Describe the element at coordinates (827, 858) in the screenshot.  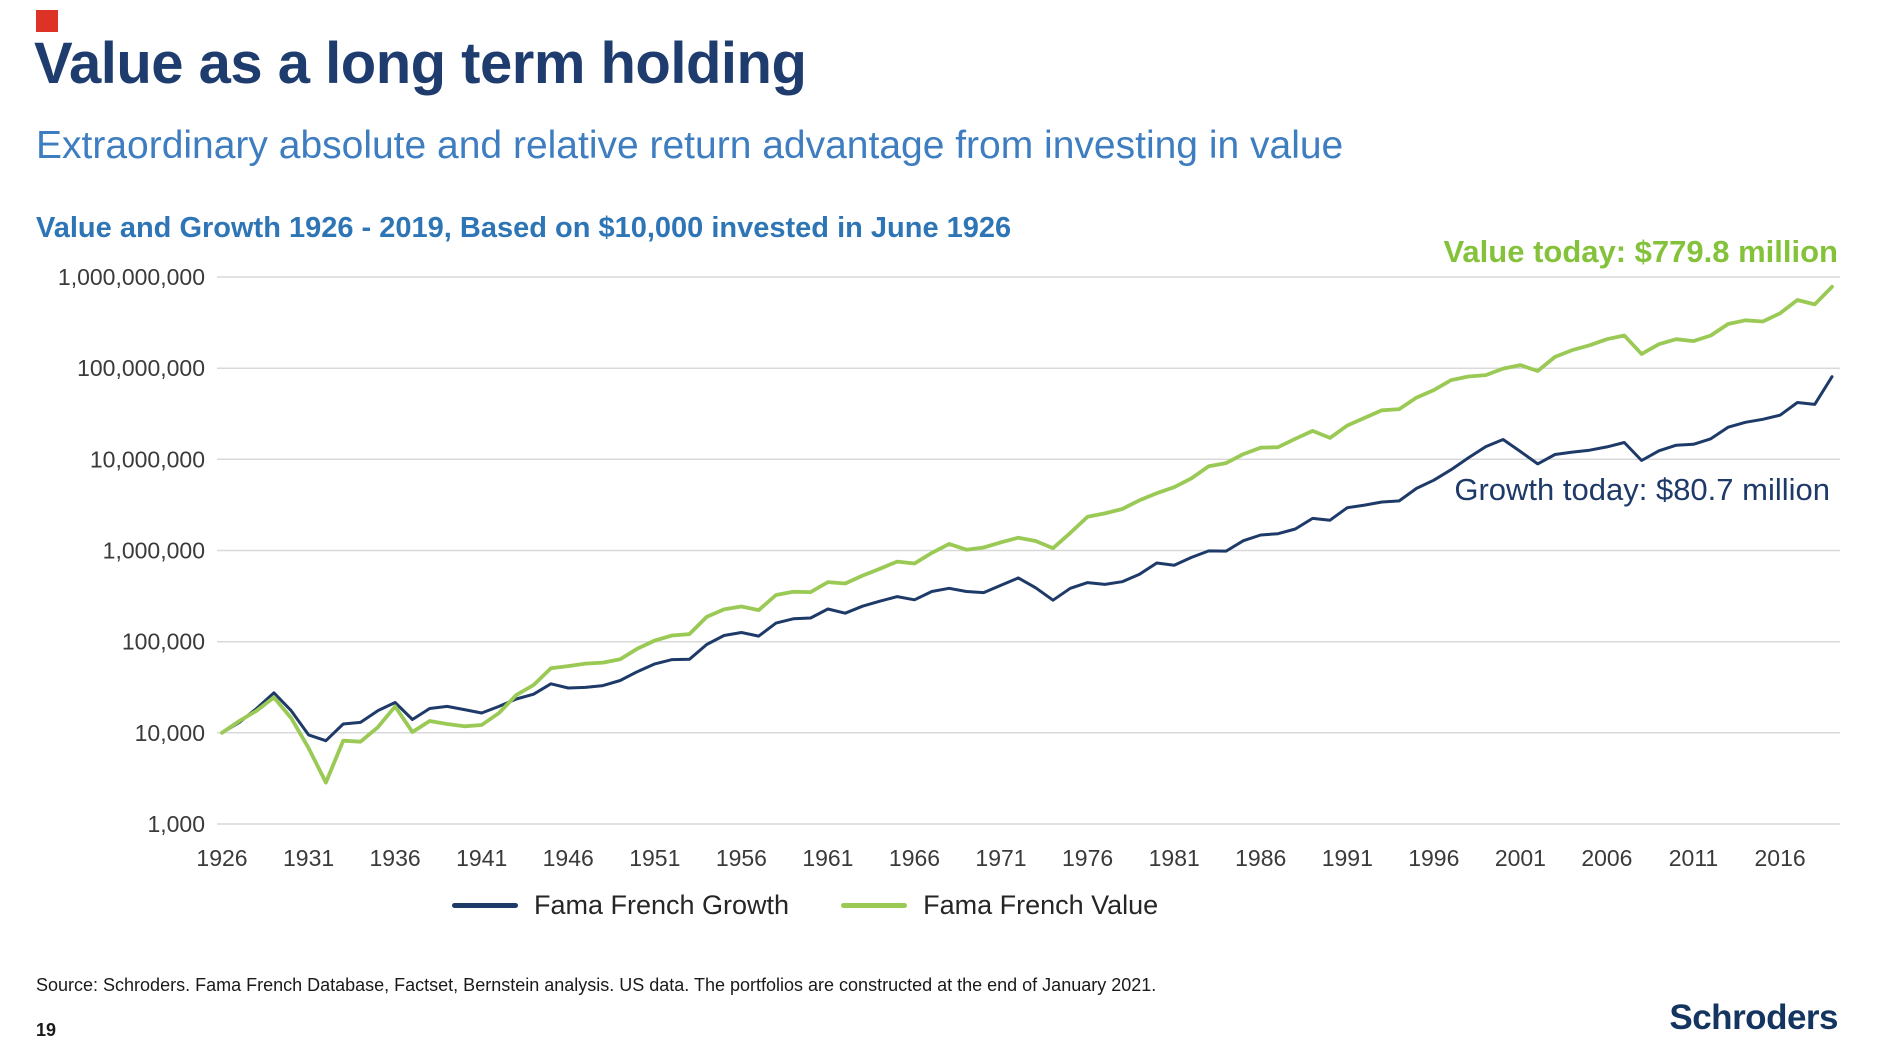
I see `svg-text: 1961` at that location.